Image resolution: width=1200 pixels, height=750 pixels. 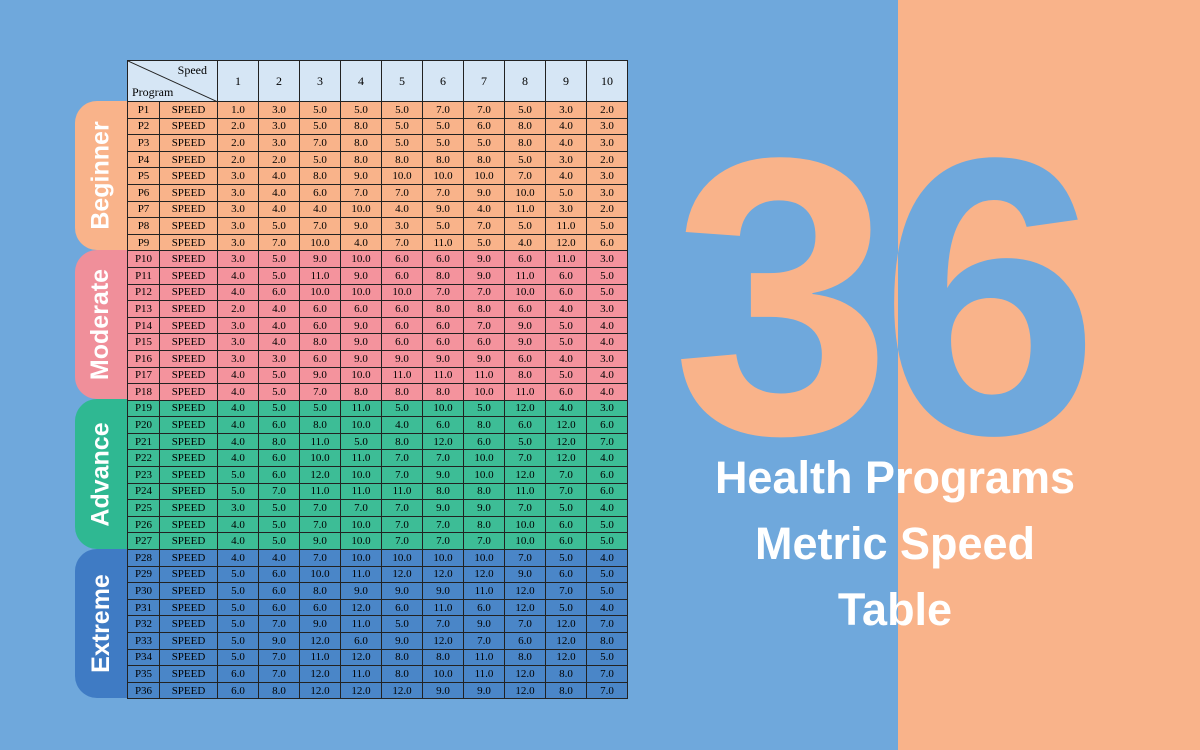 What do you see at coordinates (143, 624) in the screenshot?
I see `program-cell: P32` at bounding box center [143, 624].